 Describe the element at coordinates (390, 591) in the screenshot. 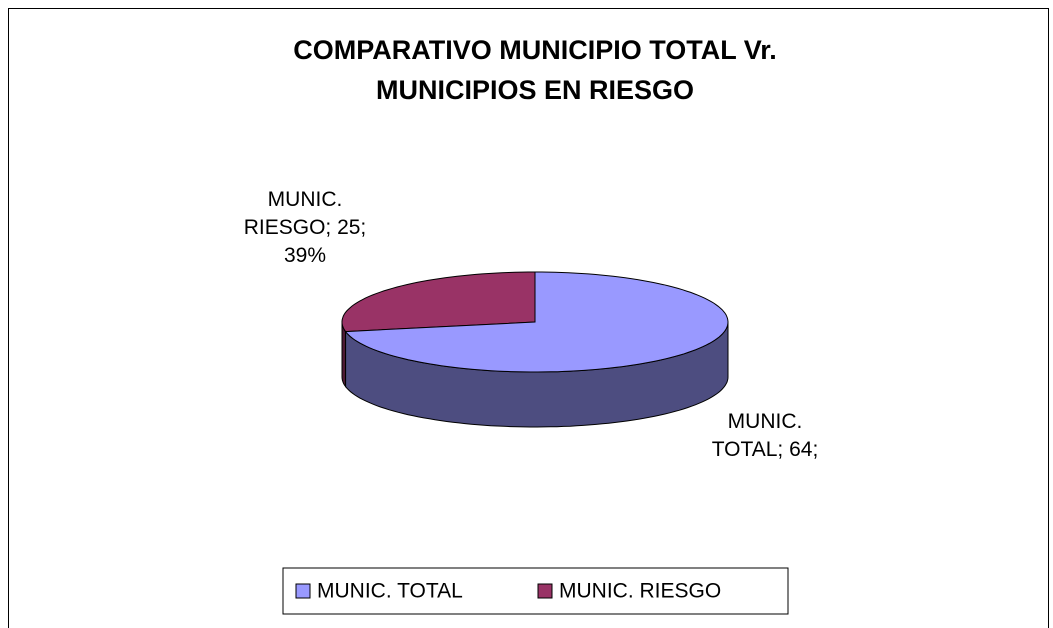

I see `legend-label: MUNIC. TOTAL` at that location.